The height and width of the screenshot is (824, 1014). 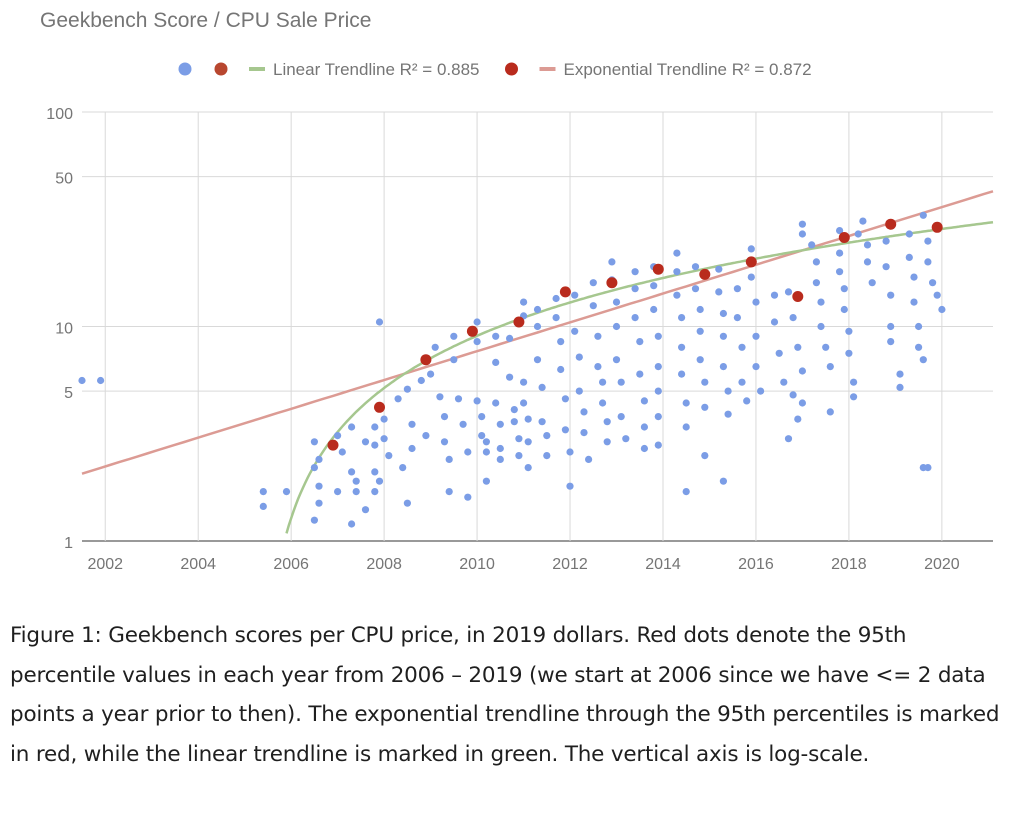 What do you see at coordinates (756, 564) in the screenshot?
I see `x-tick-label: 2016` at bounding box center [756, 564].